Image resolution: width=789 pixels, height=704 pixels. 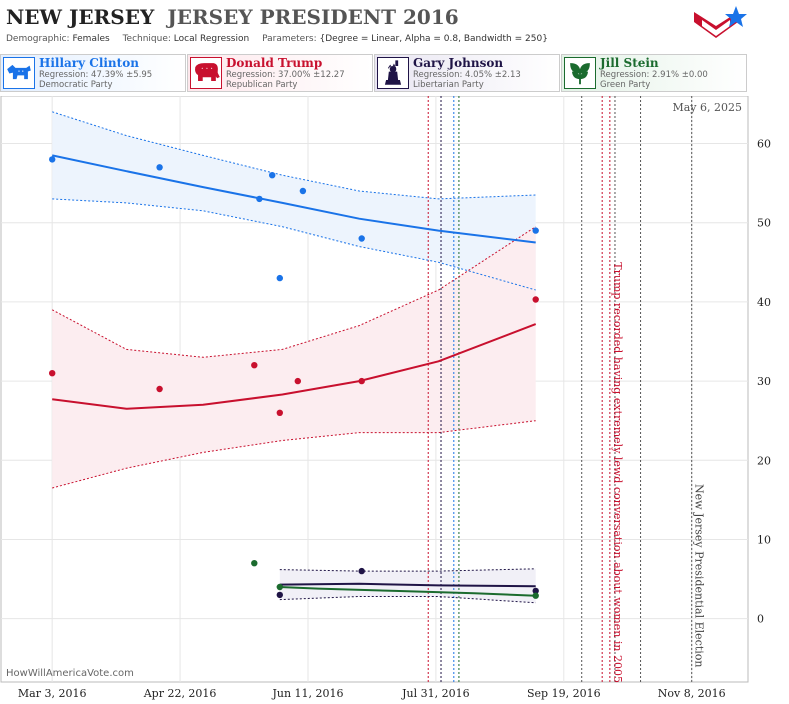 What do you see at coordinates (307, 693) in the screenshot?
I see `x-tick-label: Jun 11, 2016` at bounding box center [307, 693].